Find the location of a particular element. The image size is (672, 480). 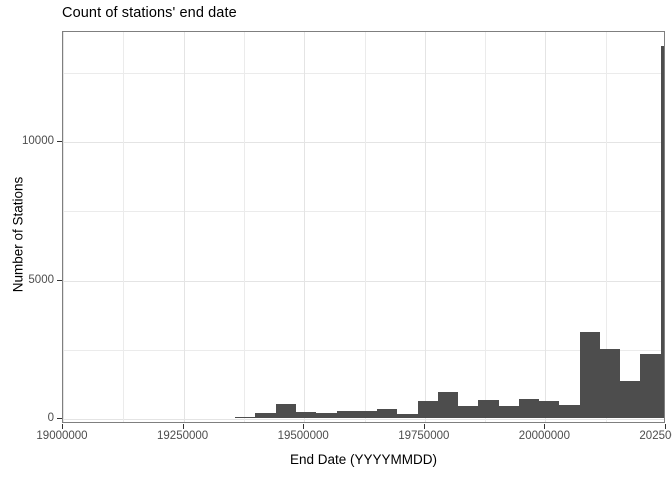

x-tick-label: 20000000 is located at coordinates (544, 436).